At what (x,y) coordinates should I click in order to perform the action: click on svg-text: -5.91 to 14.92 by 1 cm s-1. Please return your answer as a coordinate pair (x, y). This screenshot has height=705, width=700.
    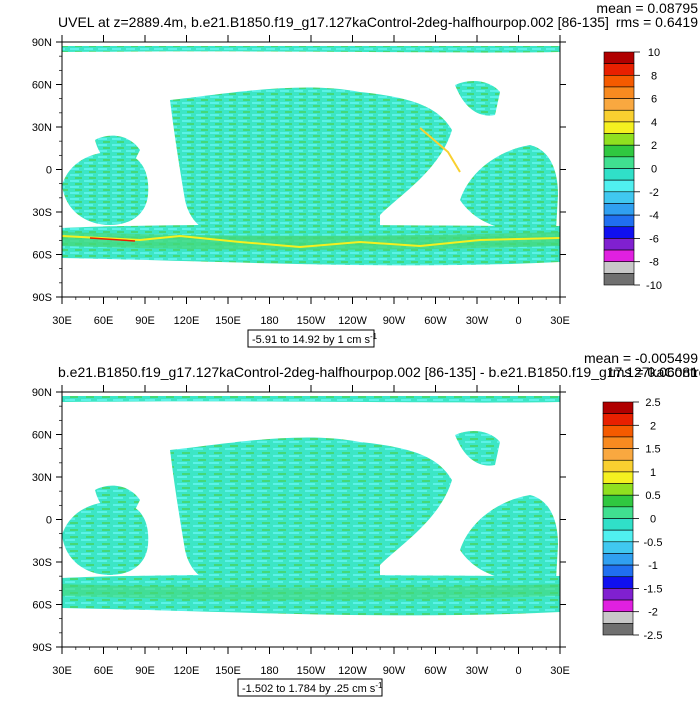
    Looking at the image, I should click on (315, 339).